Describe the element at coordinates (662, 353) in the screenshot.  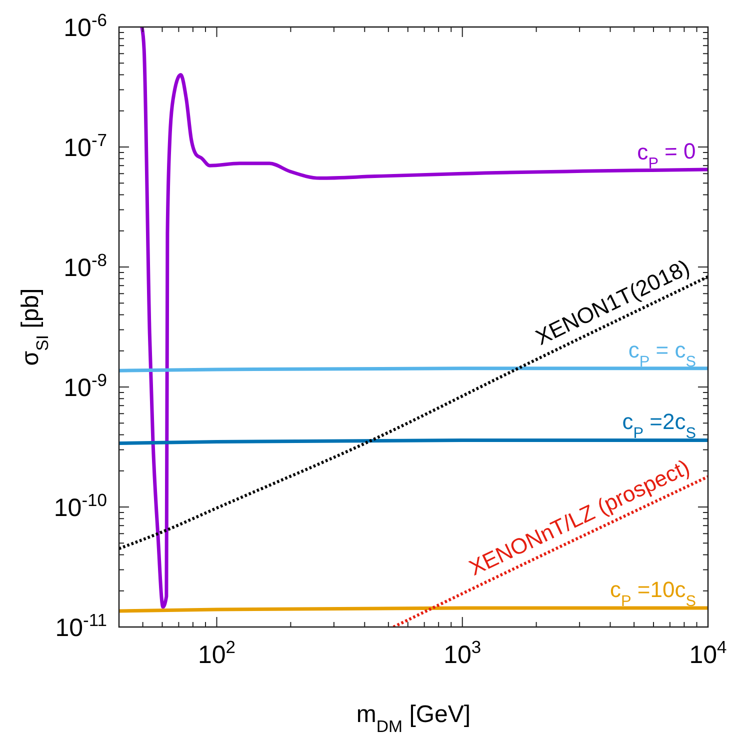
I see `series-label: c$_{P}$ = c$_{S}$` at that location.